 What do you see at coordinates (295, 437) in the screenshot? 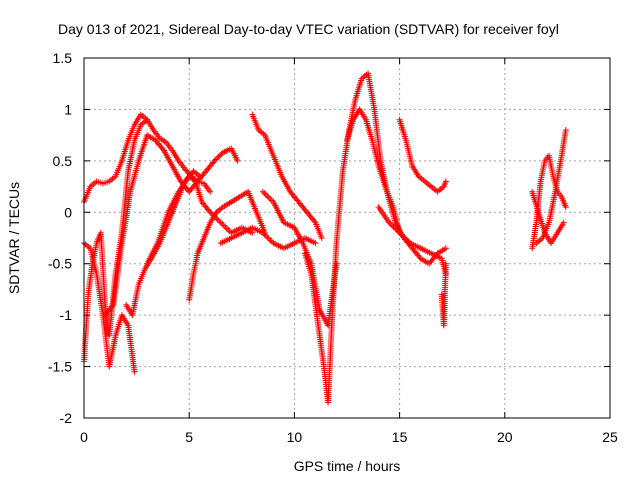
I see `x-tick-label: 10` at bounding box center [295, 437].